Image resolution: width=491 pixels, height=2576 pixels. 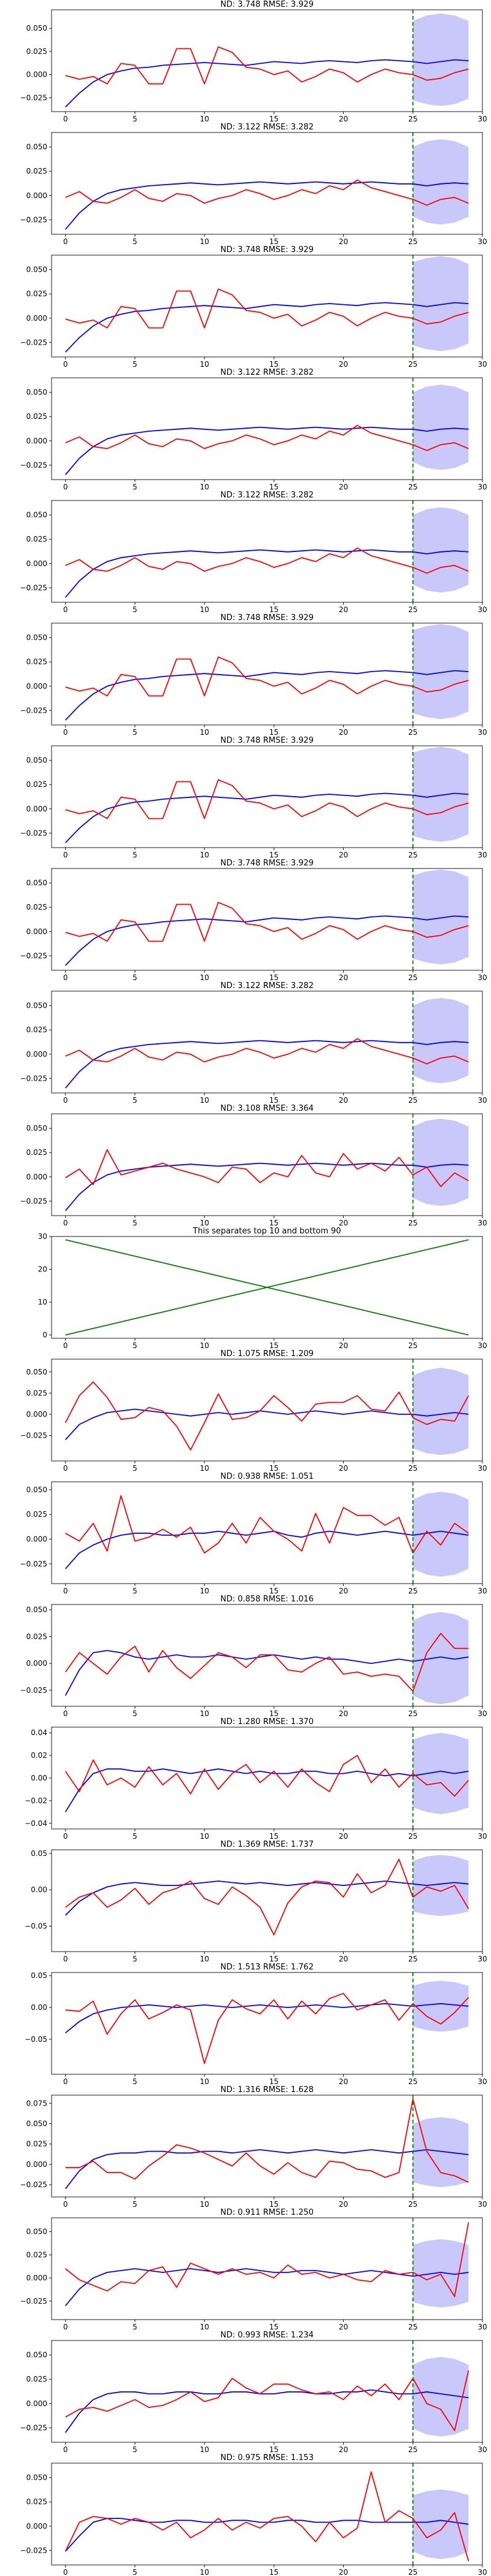 What do you see at coordinates (36, 2039) in the screenshot?
I see `y-tick-label: −0.05` at bounding box center [36, 2039].